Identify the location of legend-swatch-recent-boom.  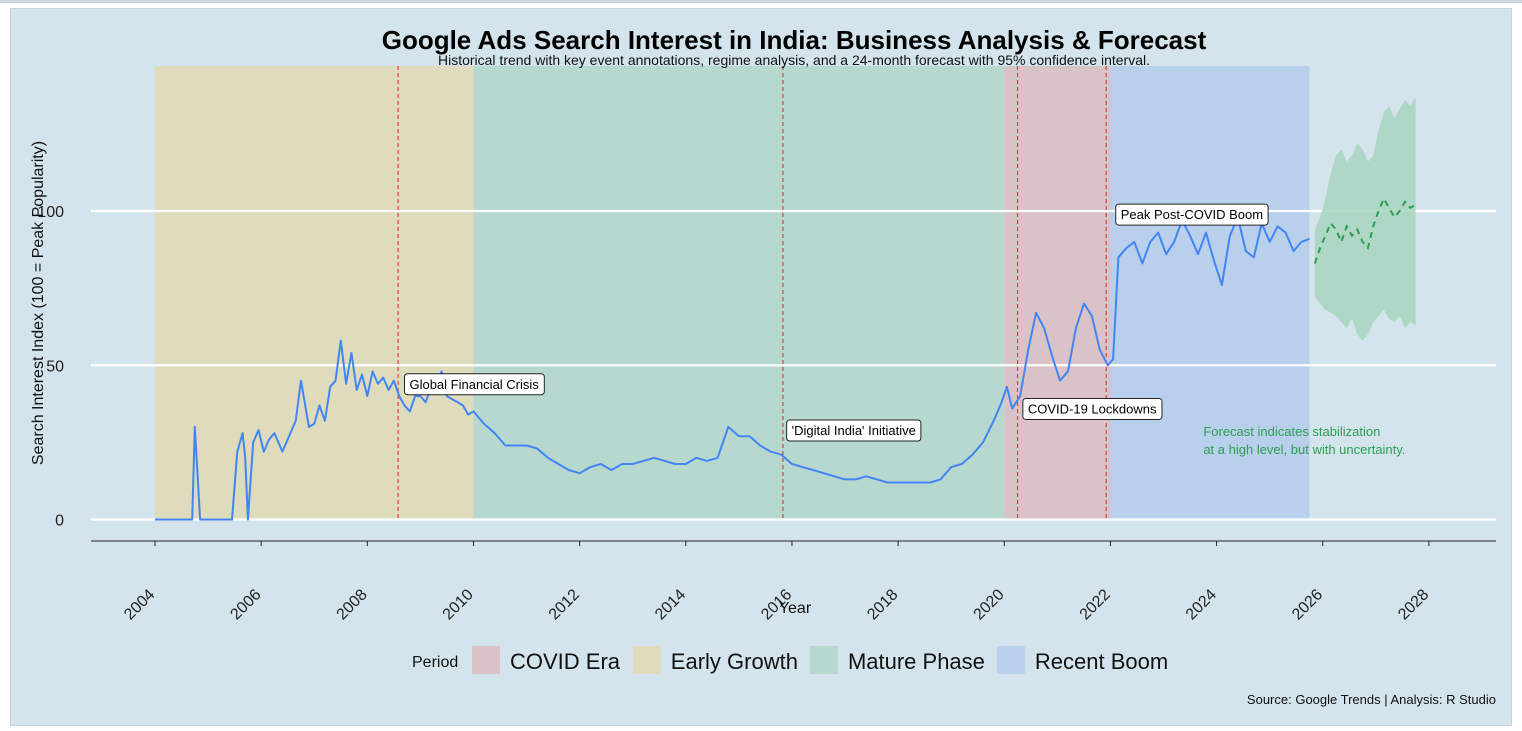
(1010, 660).